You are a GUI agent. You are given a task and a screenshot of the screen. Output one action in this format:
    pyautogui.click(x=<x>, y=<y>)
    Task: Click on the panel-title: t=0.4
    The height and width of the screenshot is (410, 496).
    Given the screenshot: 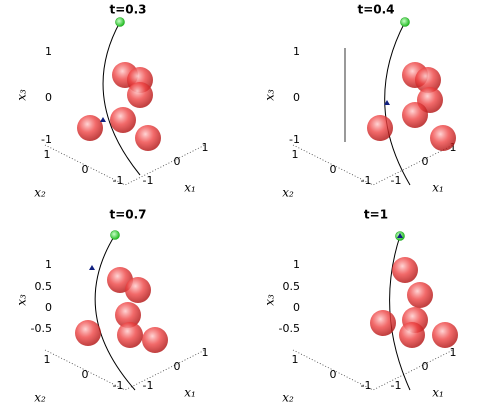 What is the action you would take?
    pyautogui.click(x=375, y=10)
    